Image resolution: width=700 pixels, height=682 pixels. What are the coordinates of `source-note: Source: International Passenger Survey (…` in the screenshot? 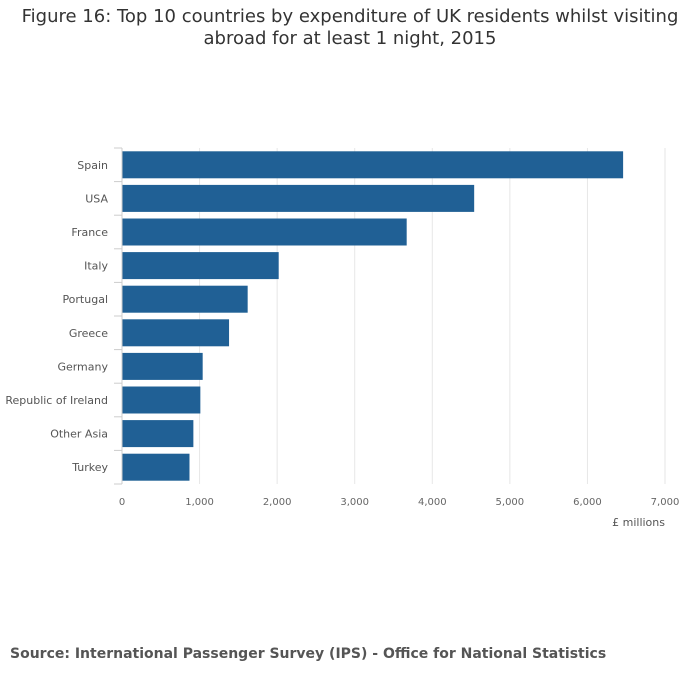 It's located at (308, 654).